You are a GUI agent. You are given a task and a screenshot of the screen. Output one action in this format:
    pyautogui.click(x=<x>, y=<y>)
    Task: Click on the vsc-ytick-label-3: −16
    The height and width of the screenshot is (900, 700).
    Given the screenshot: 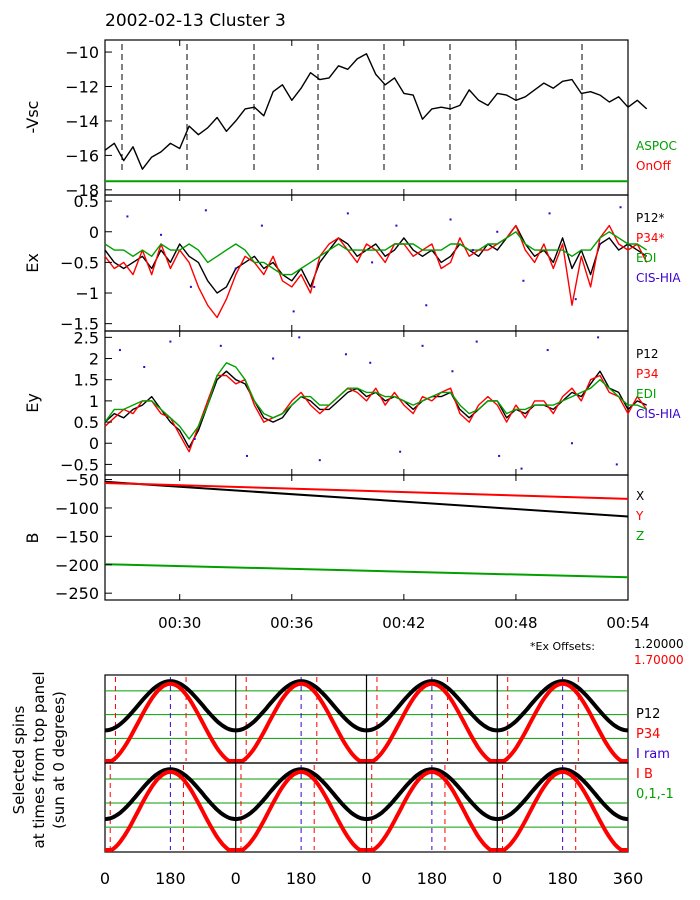 What is the action you would take?
    pyautogui.click(x=82, y=155)
    